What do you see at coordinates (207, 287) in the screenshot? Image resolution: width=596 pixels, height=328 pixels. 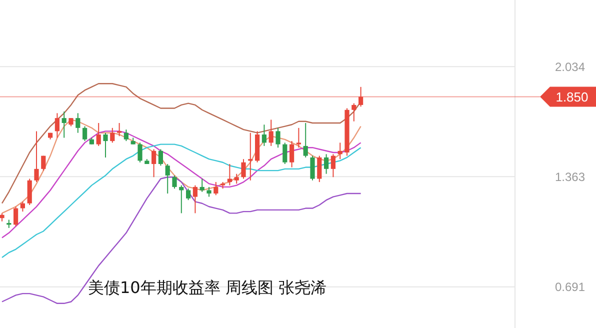 I see `text: 美债10年期收益率 周线图 张尧浠` at bounding box center [207, 287].